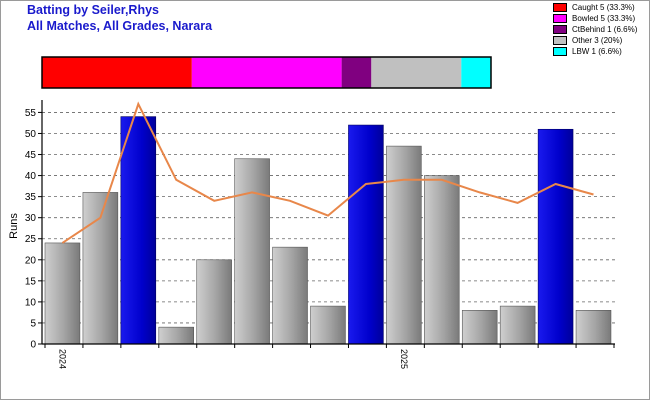  I want to click on y-tick-label: 45, so click(31, 155).